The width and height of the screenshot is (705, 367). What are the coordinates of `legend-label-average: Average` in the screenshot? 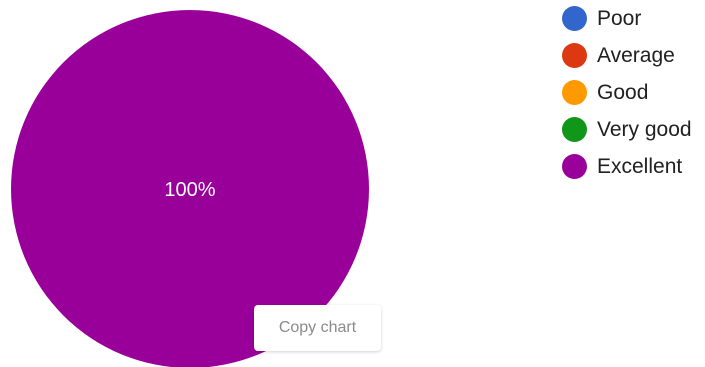 It's located at (636, 55).